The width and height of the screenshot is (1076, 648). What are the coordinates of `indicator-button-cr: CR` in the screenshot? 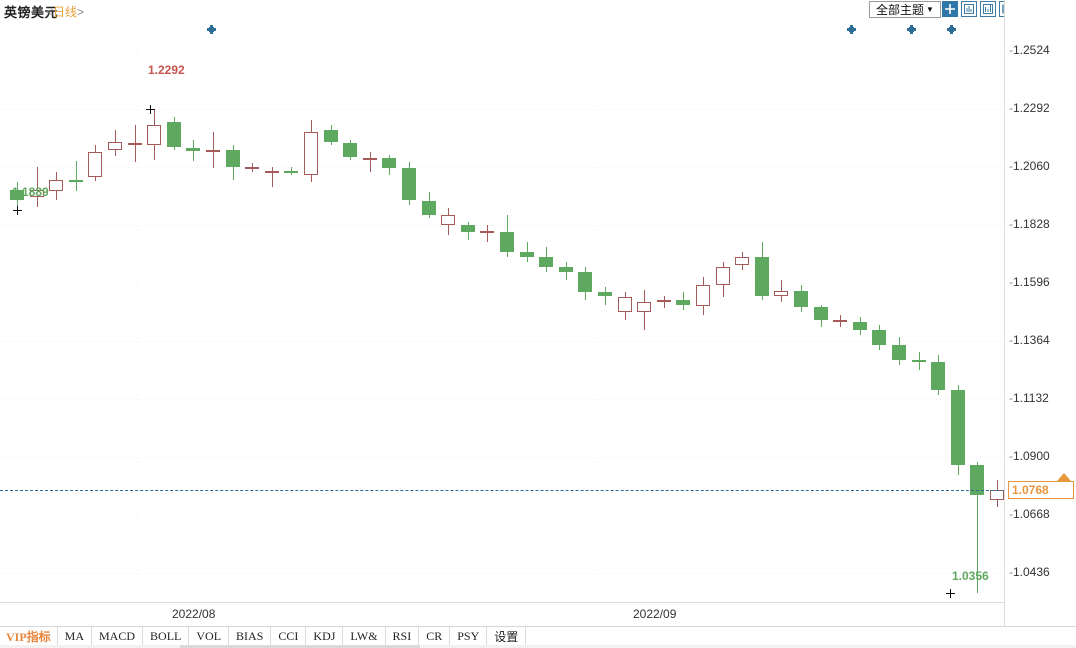 It's located at (435, 636).